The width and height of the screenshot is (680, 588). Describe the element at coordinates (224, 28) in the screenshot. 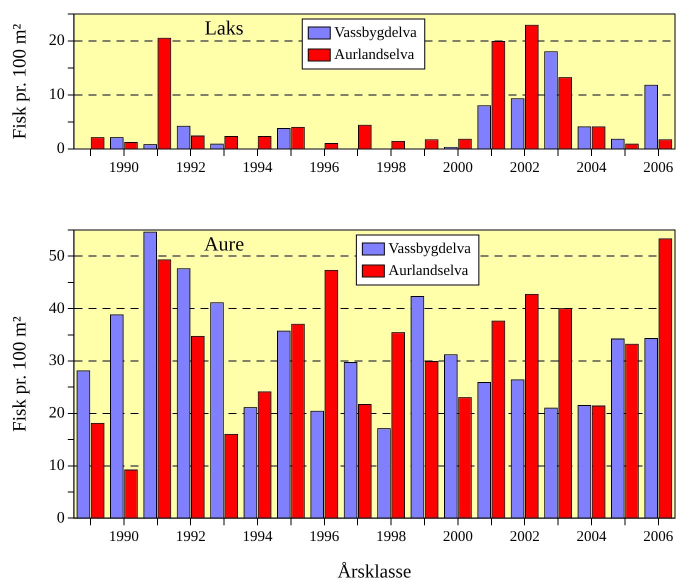

I see `chart-title: Laks` at that location.